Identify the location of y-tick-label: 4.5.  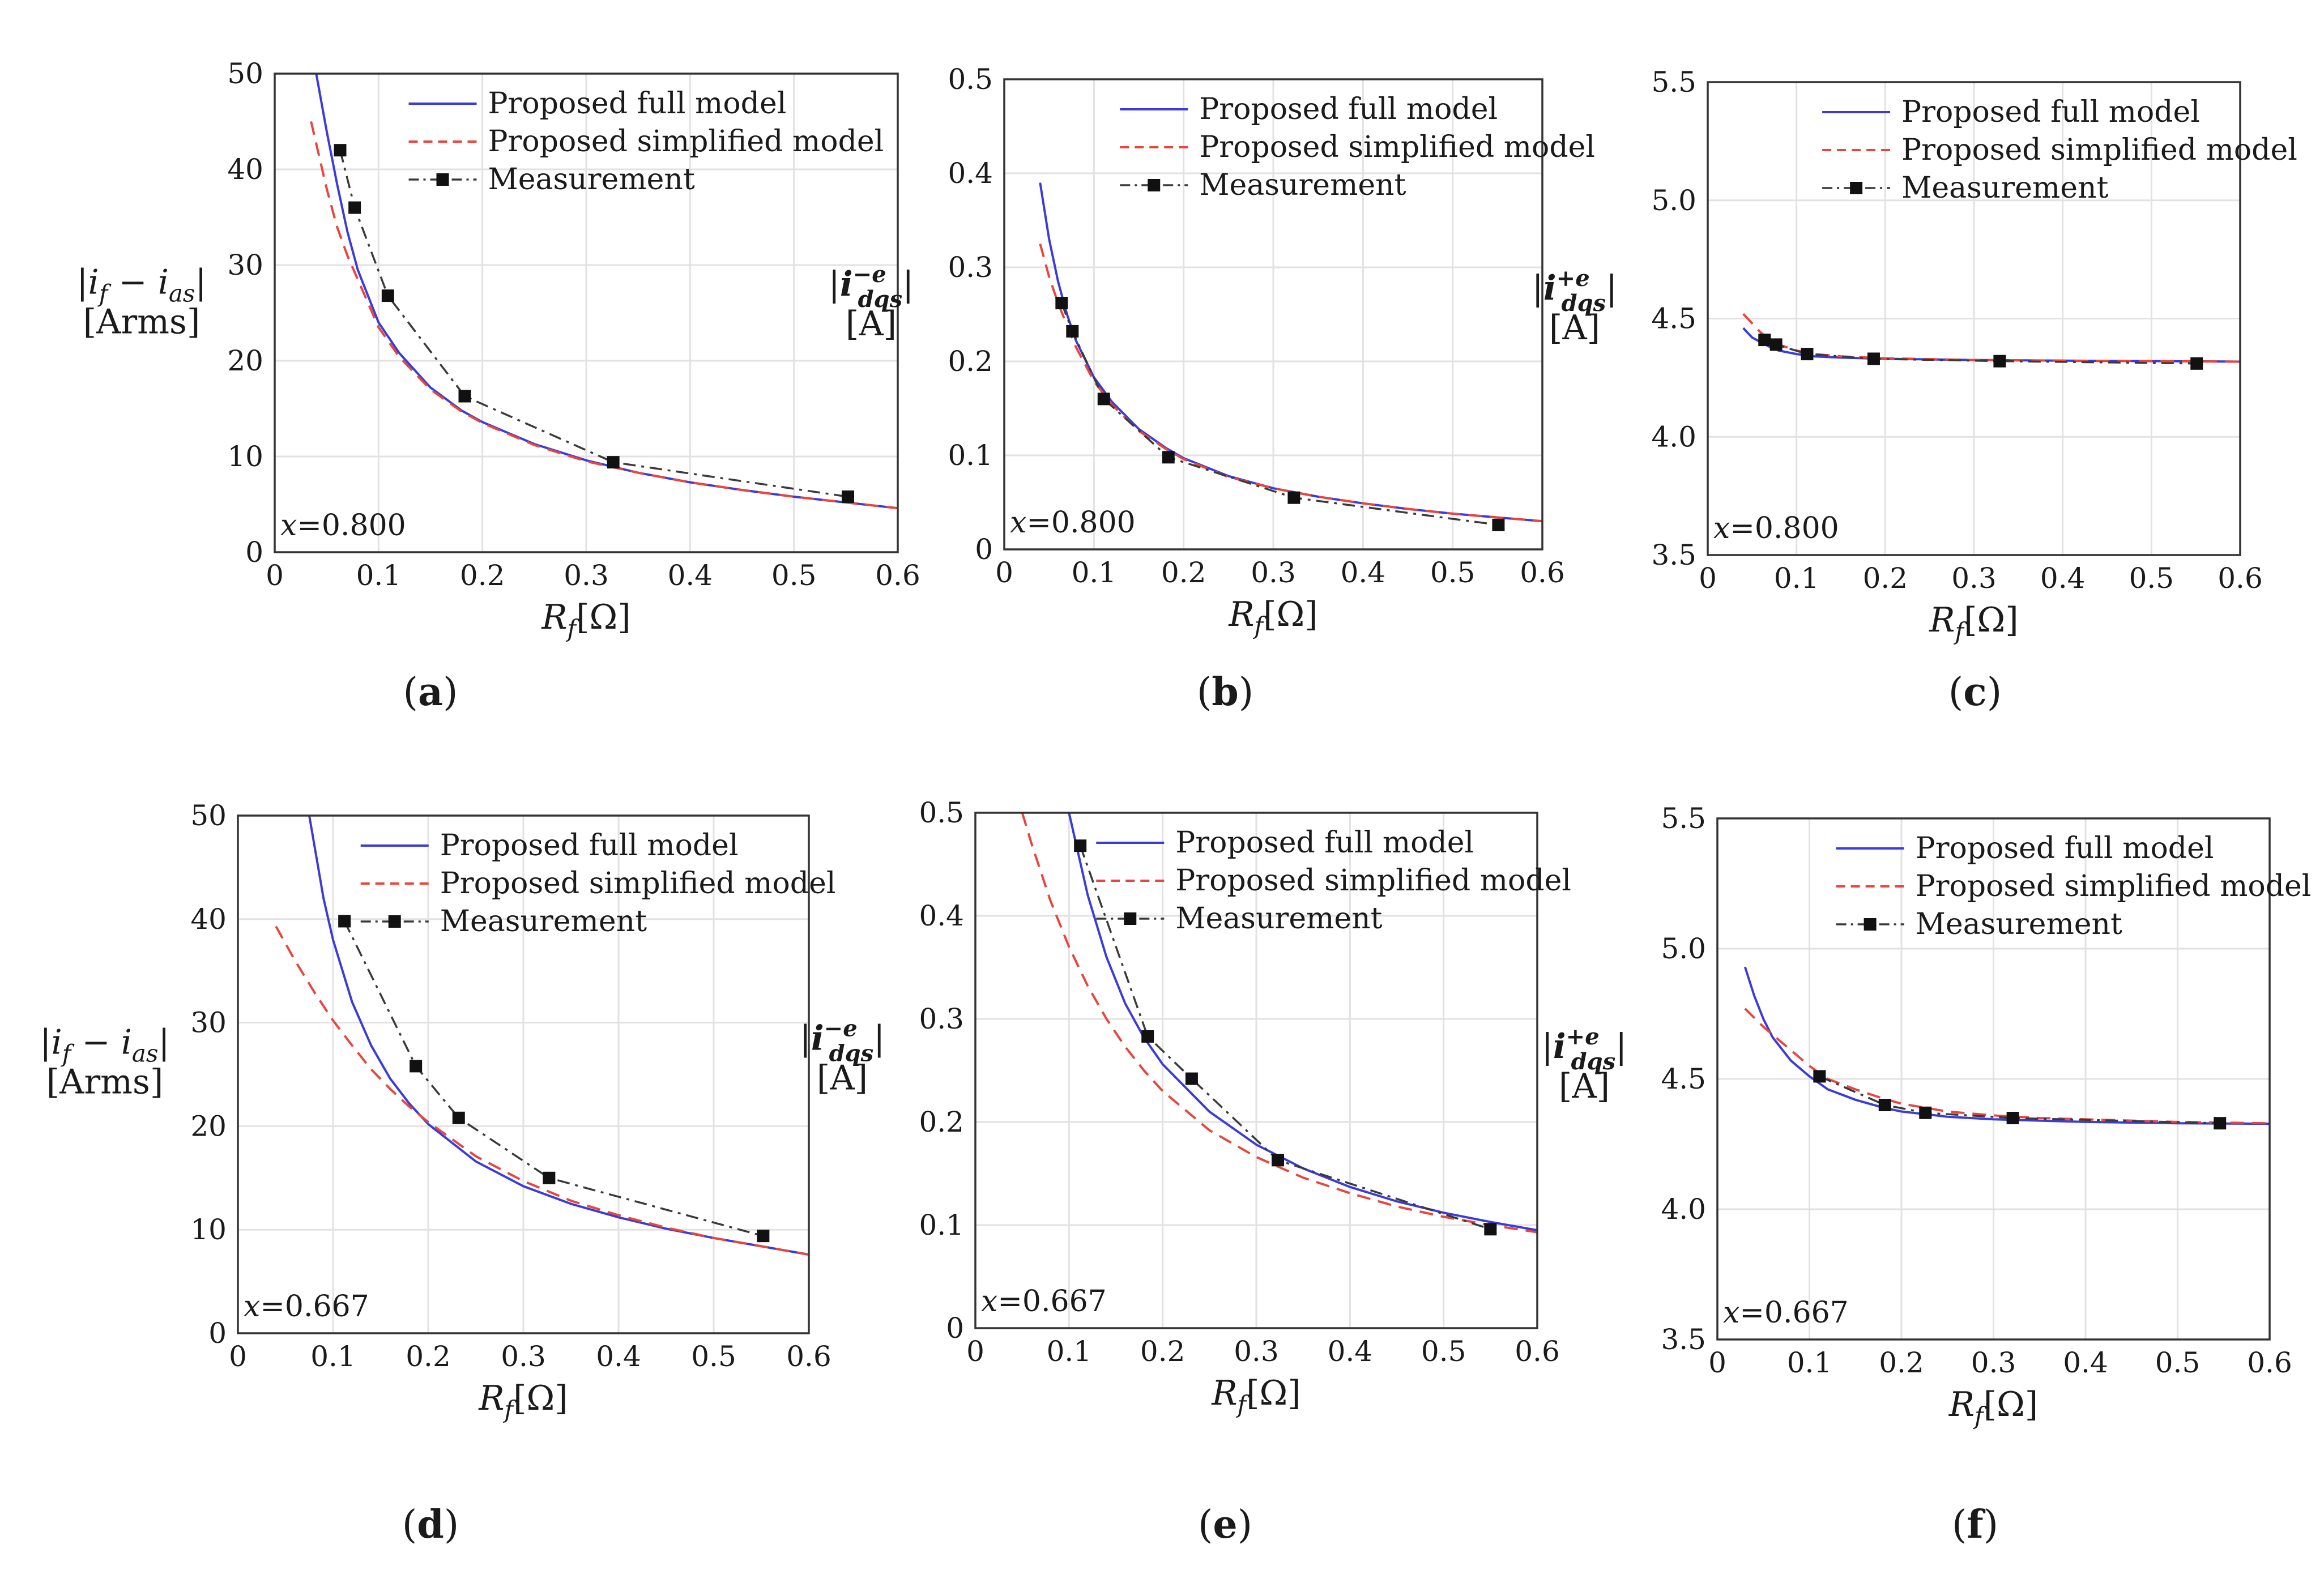
(1684, 1079).